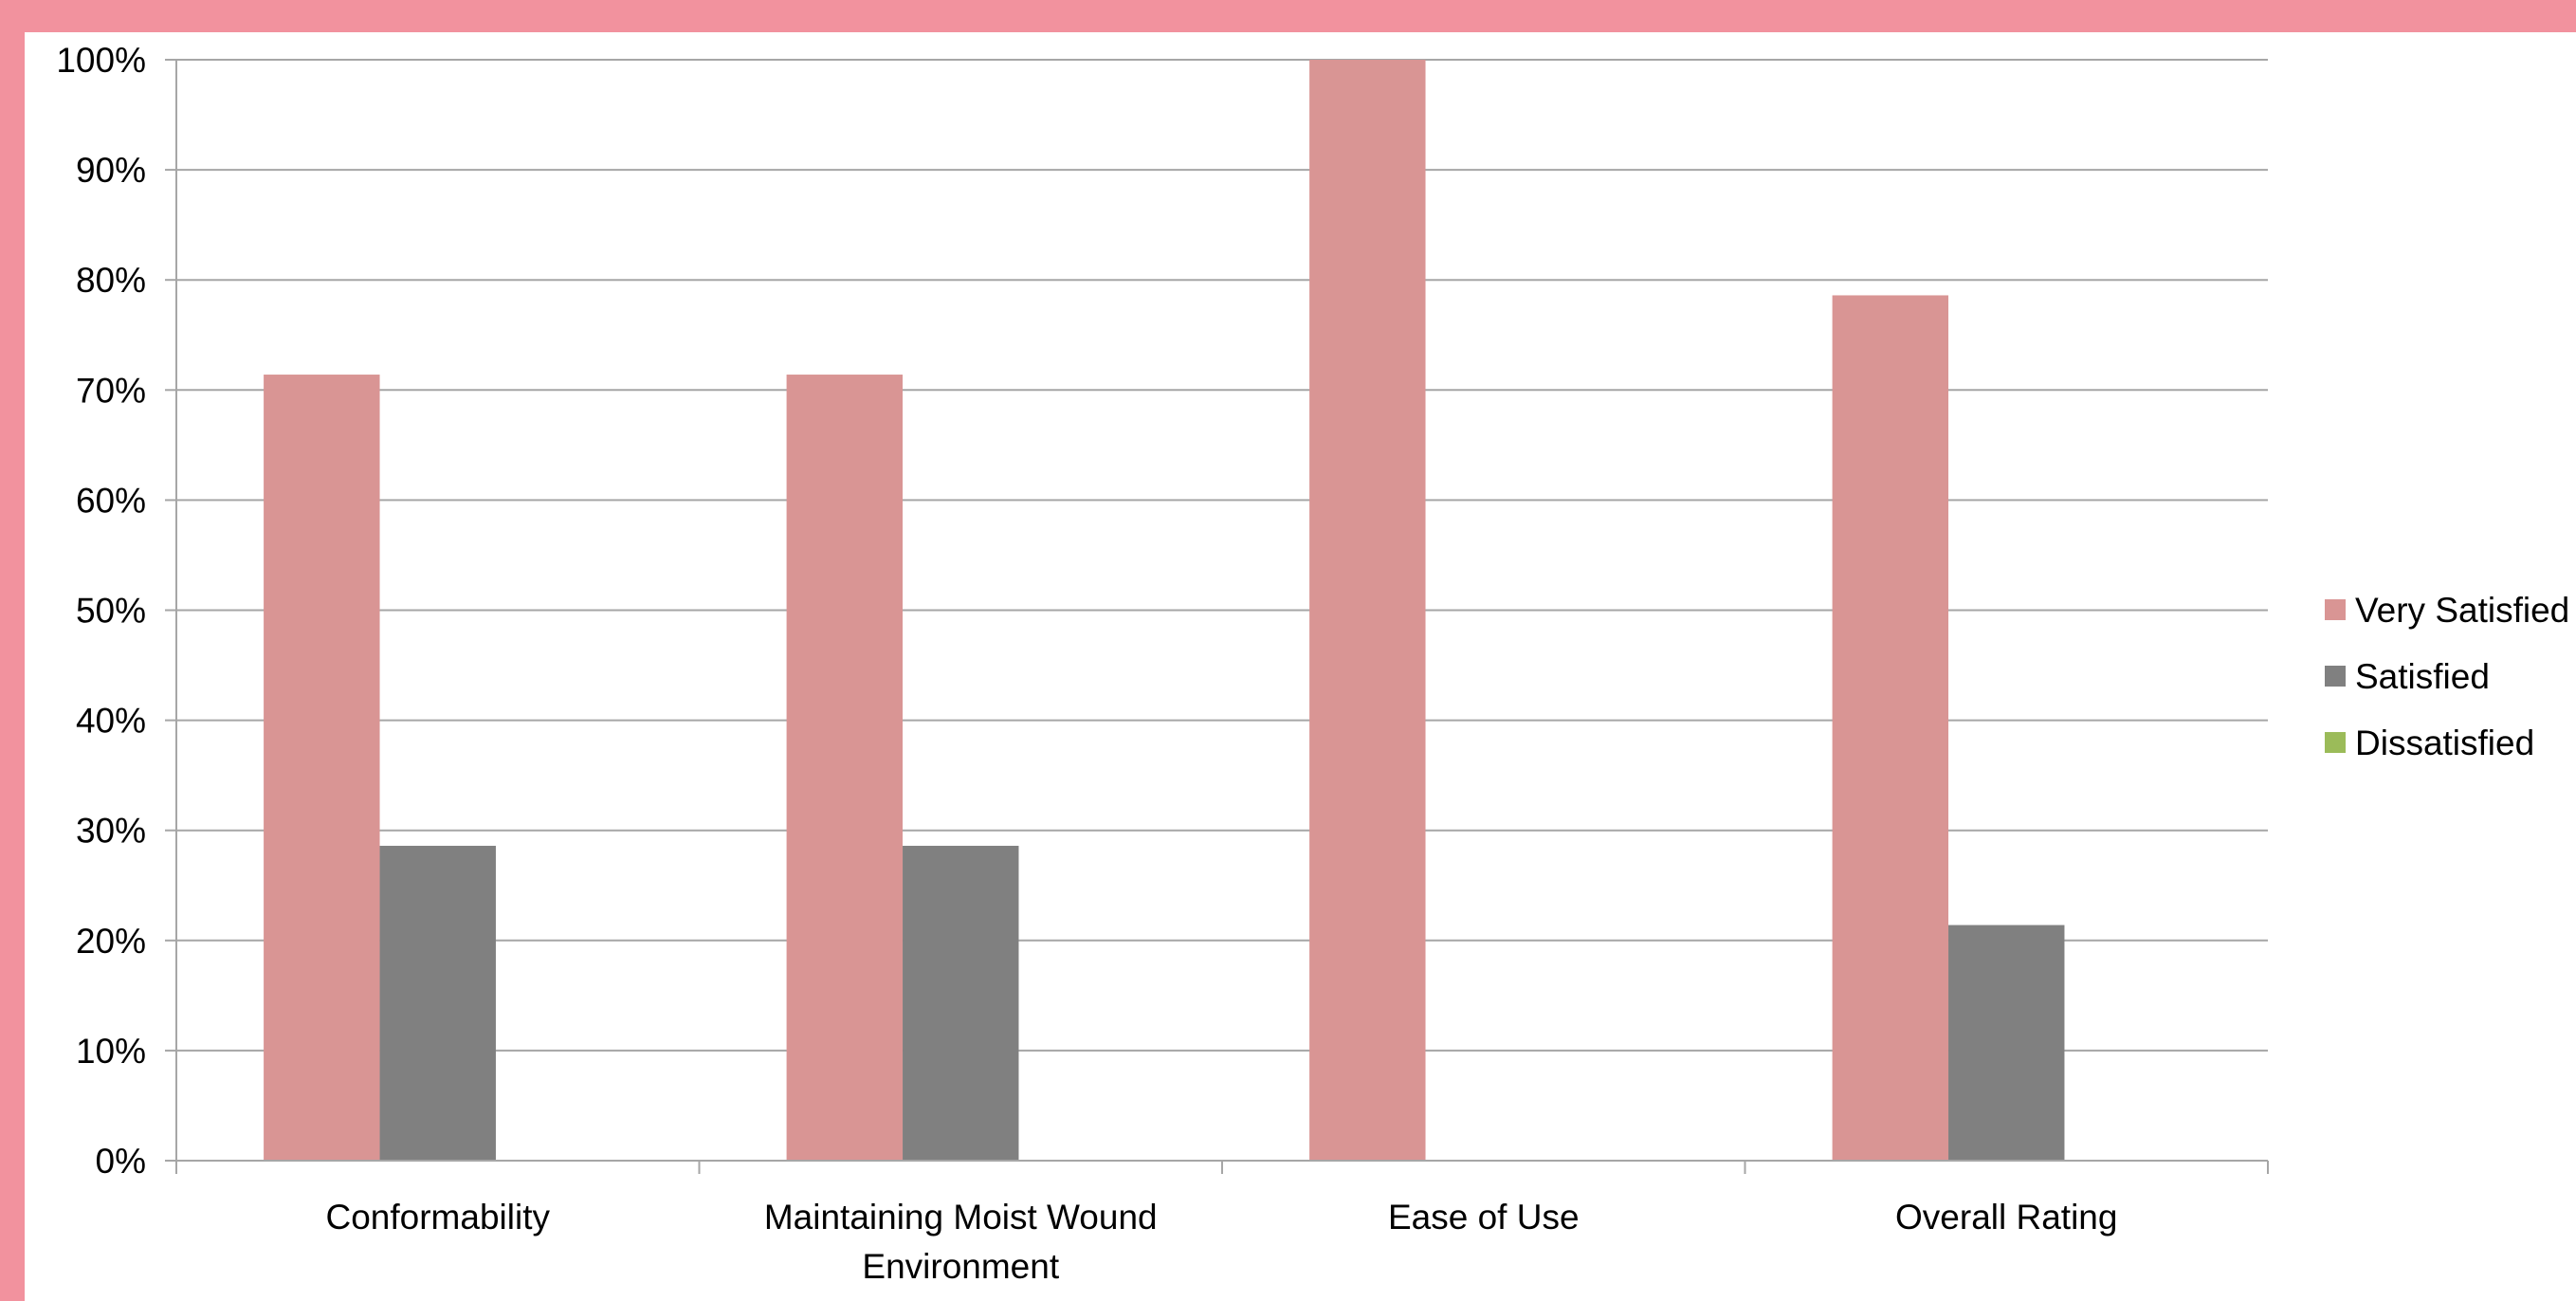  Describe the element at coordinates (961, 1217) in the screenshot. I see `x-tick-label: Maintaining Moist Wound` at that location.